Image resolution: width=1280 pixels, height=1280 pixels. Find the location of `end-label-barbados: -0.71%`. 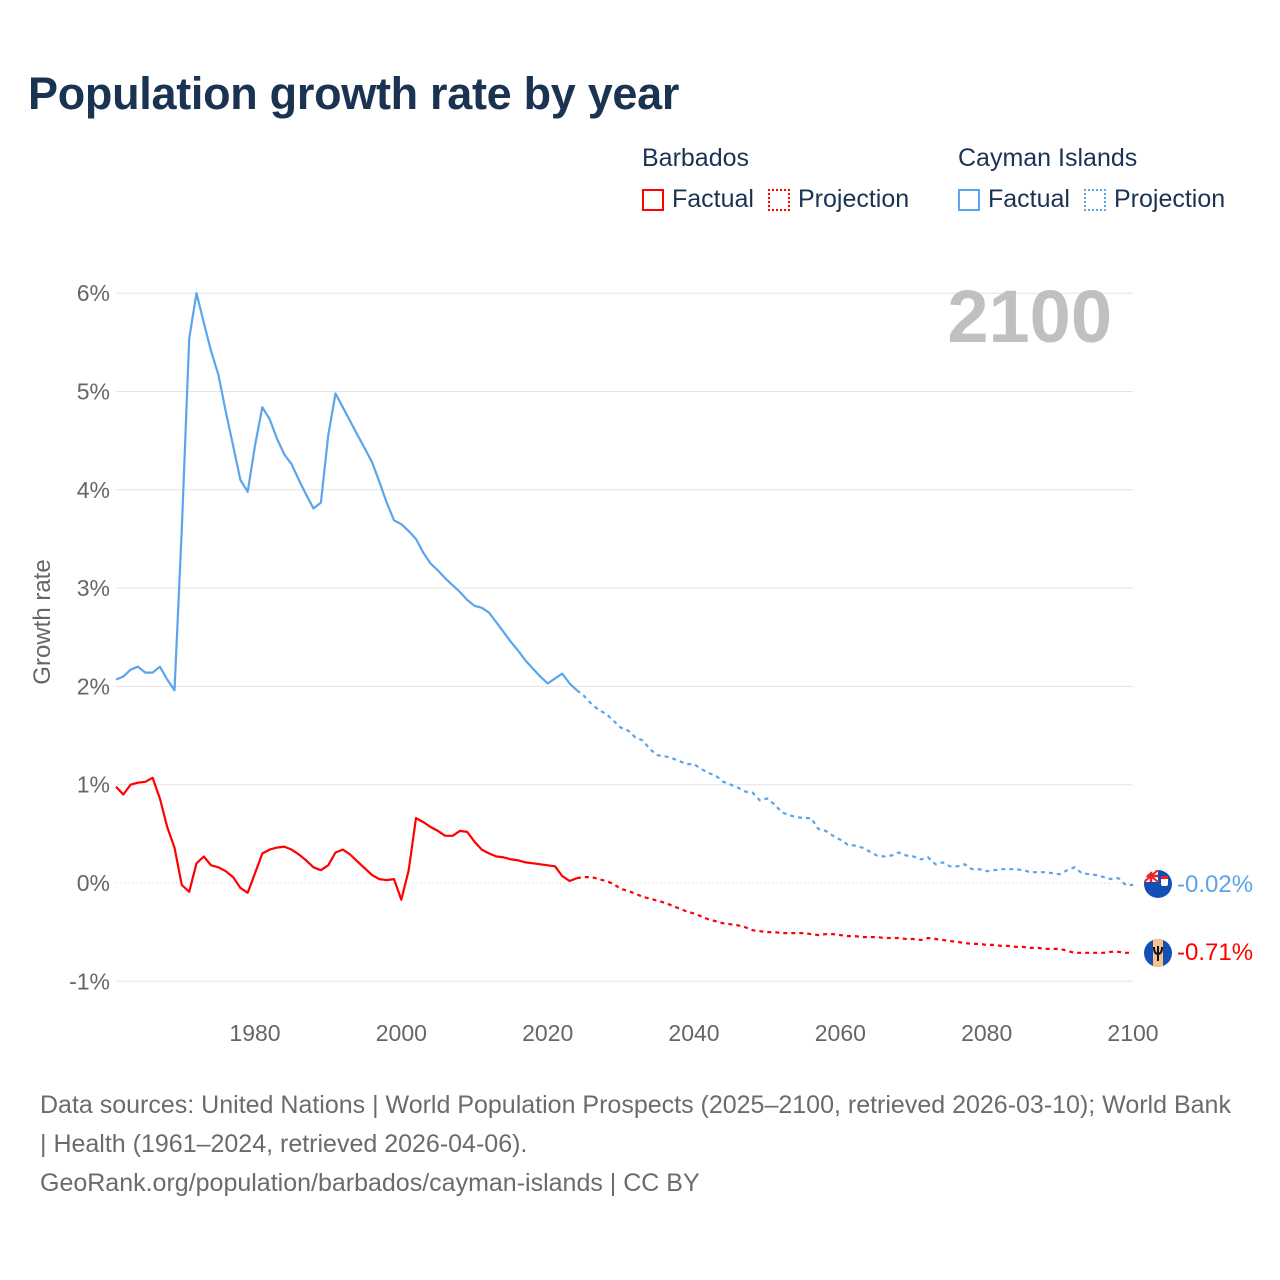

end-label-barbados: -0.71% is located at coordinates (1215, 952).